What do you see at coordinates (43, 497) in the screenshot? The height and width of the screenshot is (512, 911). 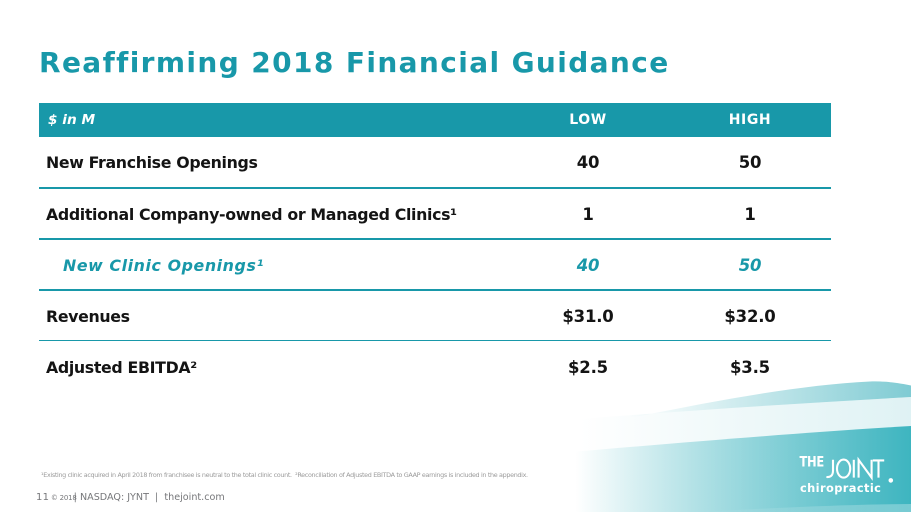 I see `page-number: 11` at bounding box center [43, 497].